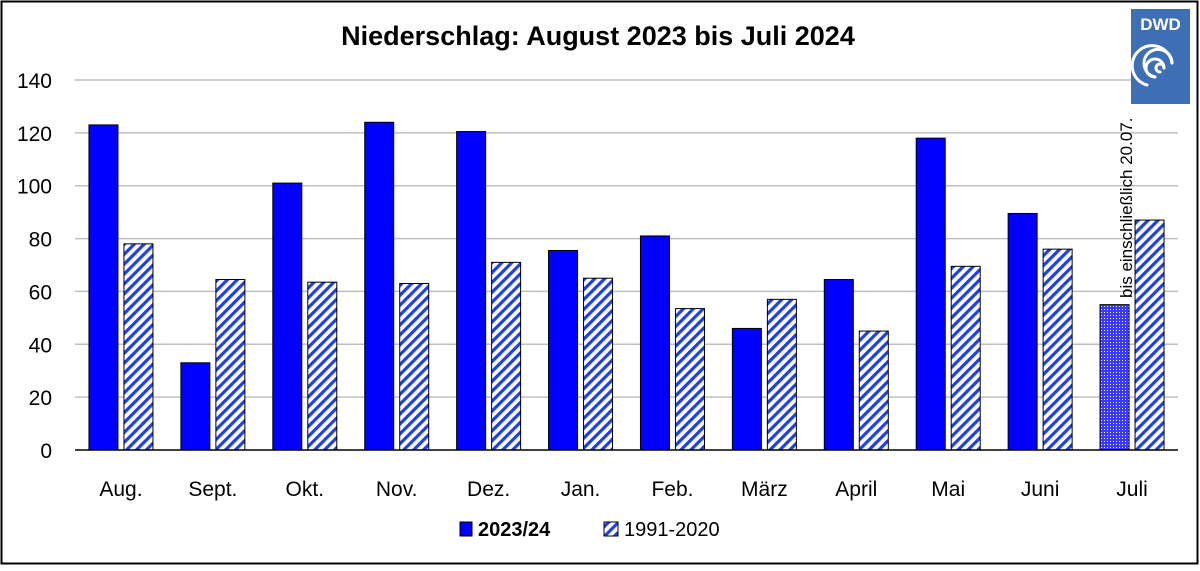  What do you see at coordinates (581, 489) in the screenshot?
I see `x-tick-label: Jan.` at bounding box center [581, 489].